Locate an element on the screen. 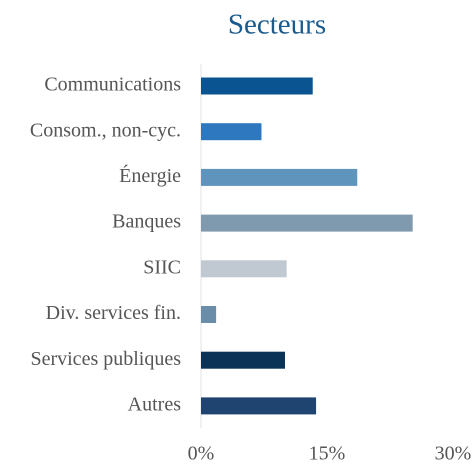 Image resolution: width=474 pixels, height=465 pixels. y-tick-label: Banques is located at coordinates (146, 222).